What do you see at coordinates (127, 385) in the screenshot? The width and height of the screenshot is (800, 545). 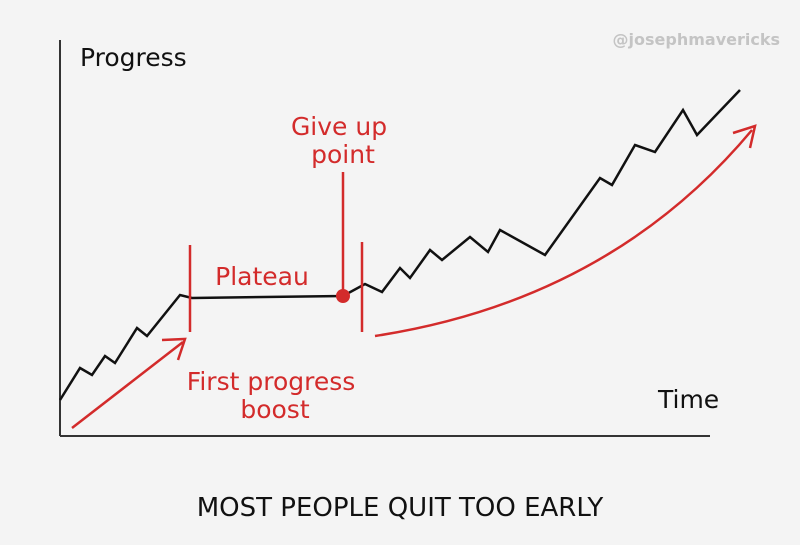 I see `boost-arrow` at bounding box center [127, 385].